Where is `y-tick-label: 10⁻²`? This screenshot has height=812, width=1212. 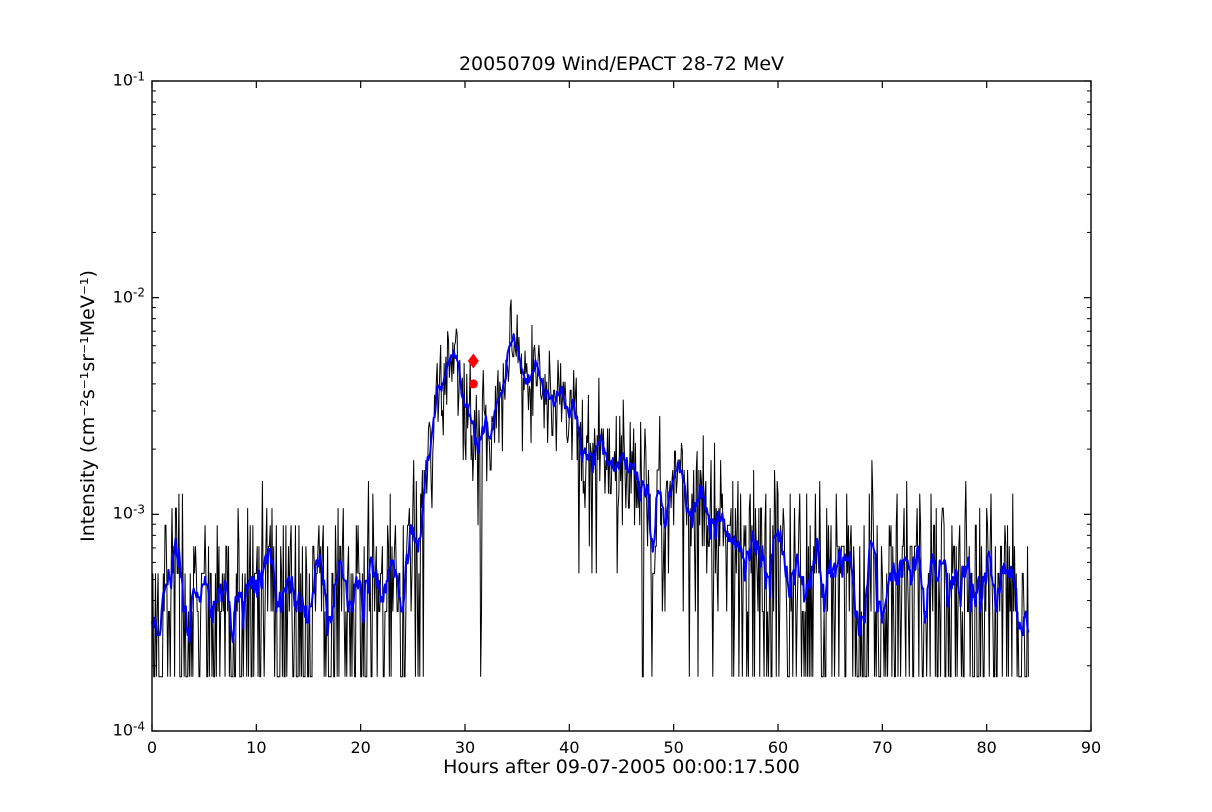
y-tick-label: 10⁻² is located at coordinates (129, 296).